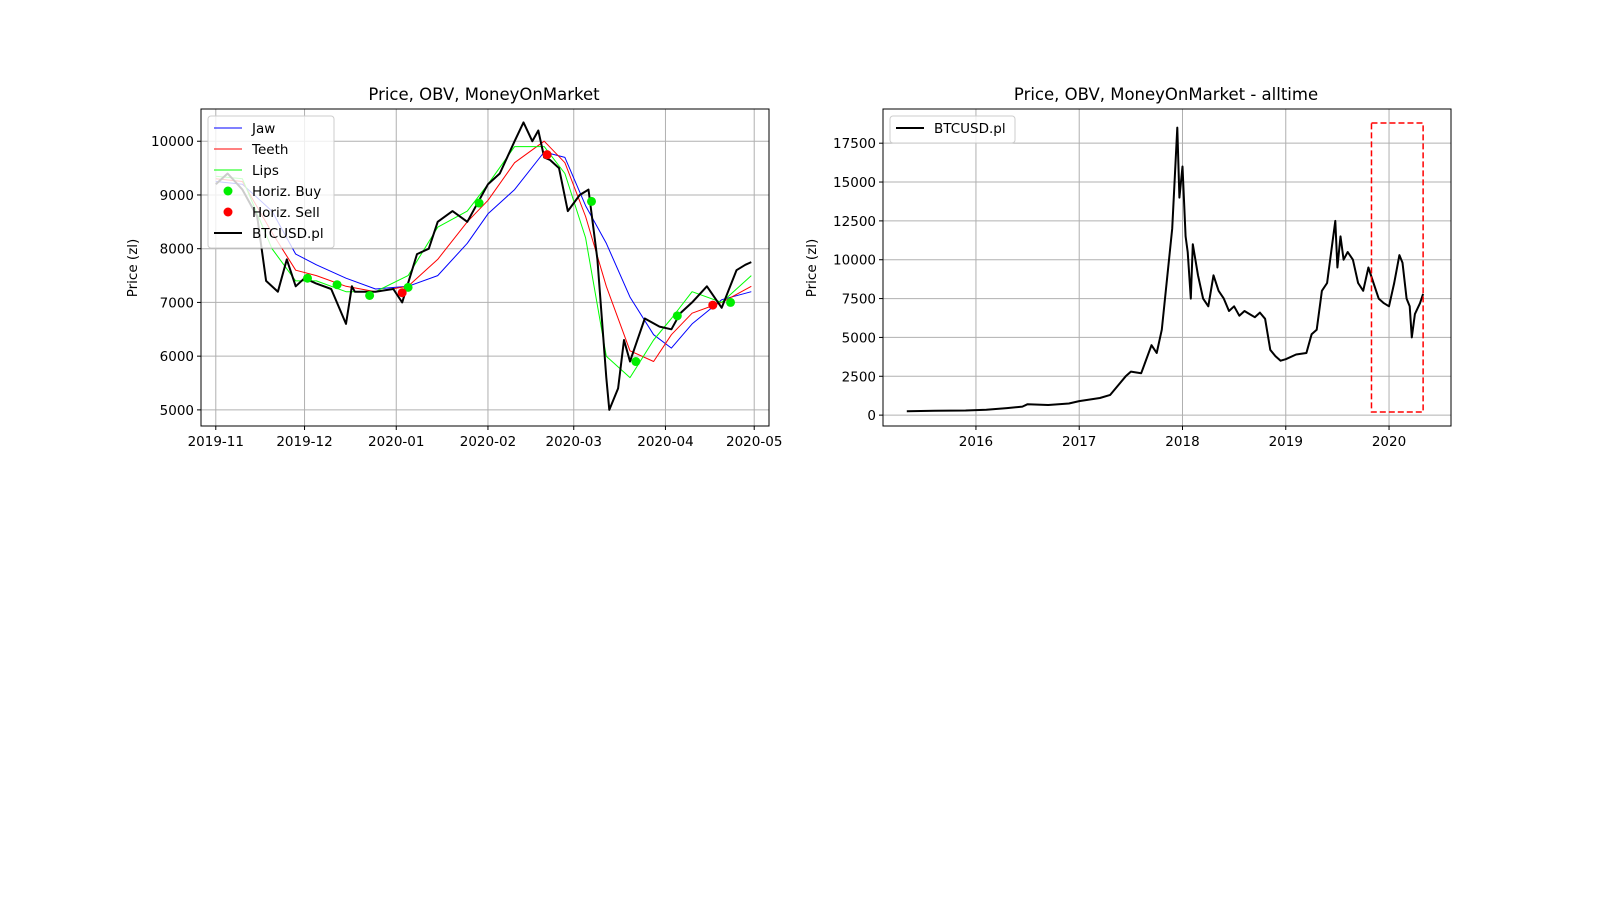 Image resolution: width=1600 pixels, height=900 pixels. What do you see at coordinates (1182, 442) in the screenshot?
I see `x-tick-label: 2018` at bounding box center [1182, 442].